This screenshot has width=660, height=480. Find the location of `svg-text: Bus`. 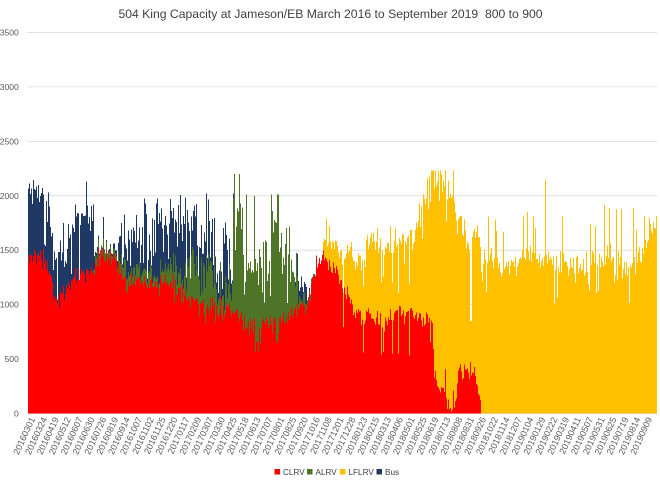

svg-text: Bus is located at coordinates (392, 472).